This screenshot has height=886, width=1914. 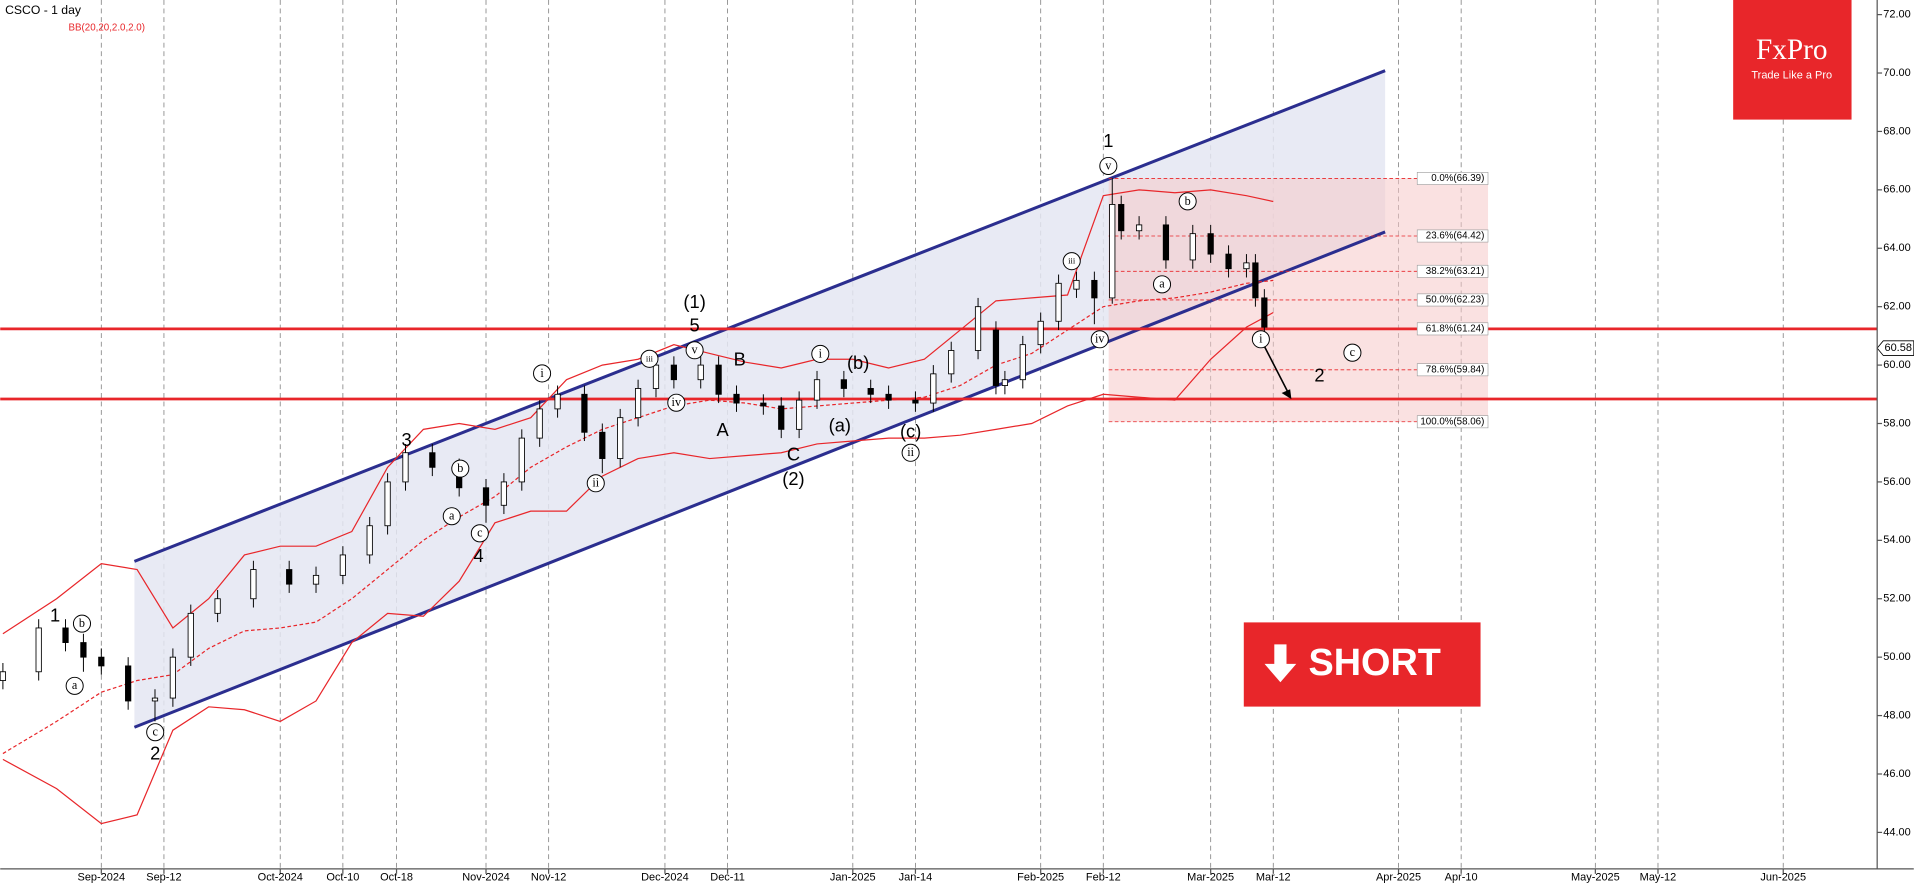 What do you see at coordinates (1896, 599) in the screenshot?
I see `y-tick-label: 52.00` at bounding box center [1896, 599].